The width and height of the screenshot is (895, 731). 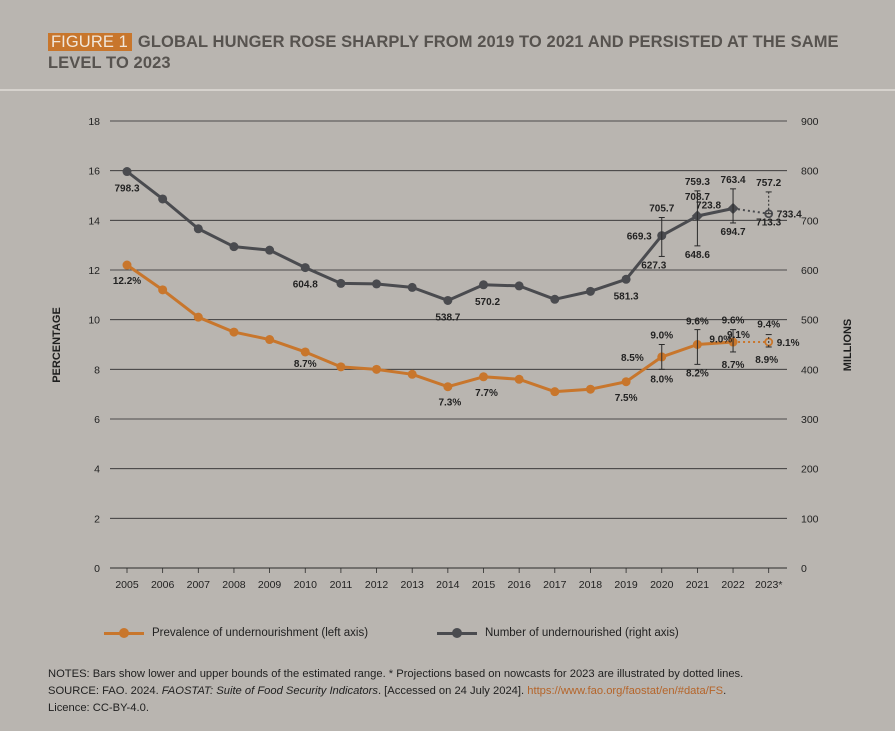 I want to click on number-range-low-label: 713.3, so click(x=768, y=223).